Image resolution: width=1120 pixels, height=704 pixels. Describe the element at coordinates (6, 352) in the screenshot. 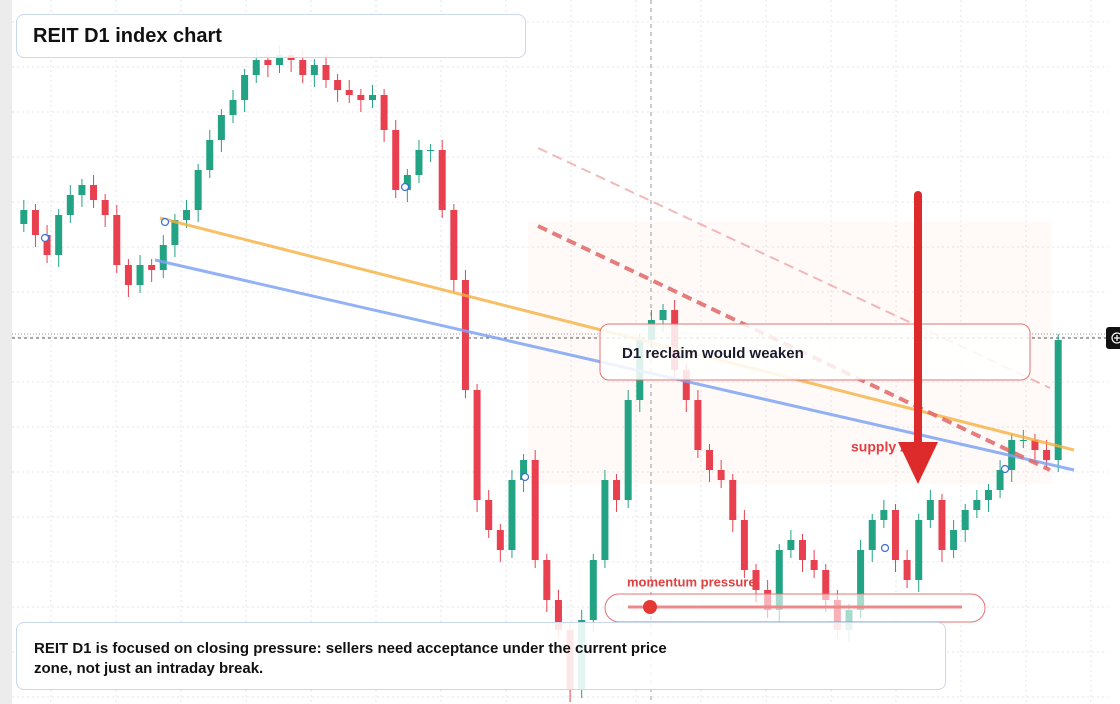

I see `side-strip` at that location.